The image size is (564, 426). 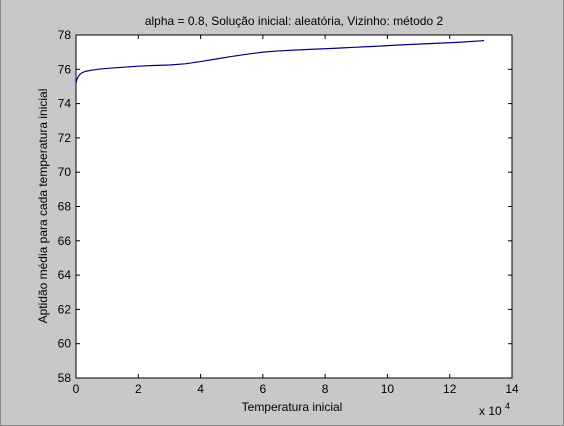 What do you see at coordinates (388, 389) in the screenshot?
I see `x-tick-label: 10` at bounding box center [388, 389].